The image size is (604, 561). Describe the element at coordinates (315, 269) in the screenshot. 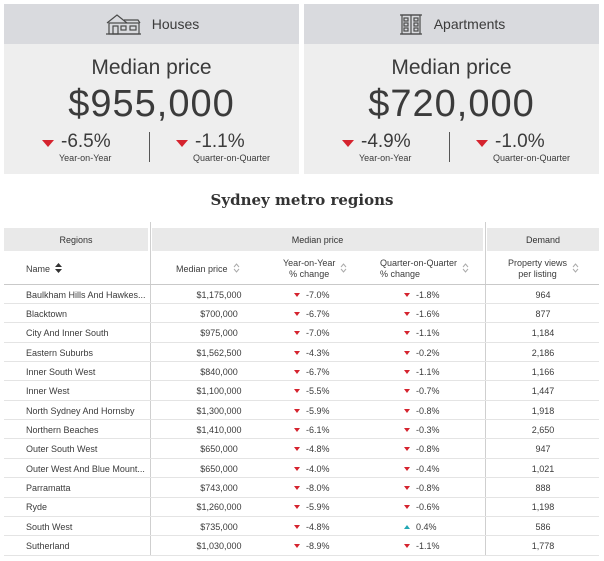

I see `column-header-yoy: Year-on-Year % change` at that location.